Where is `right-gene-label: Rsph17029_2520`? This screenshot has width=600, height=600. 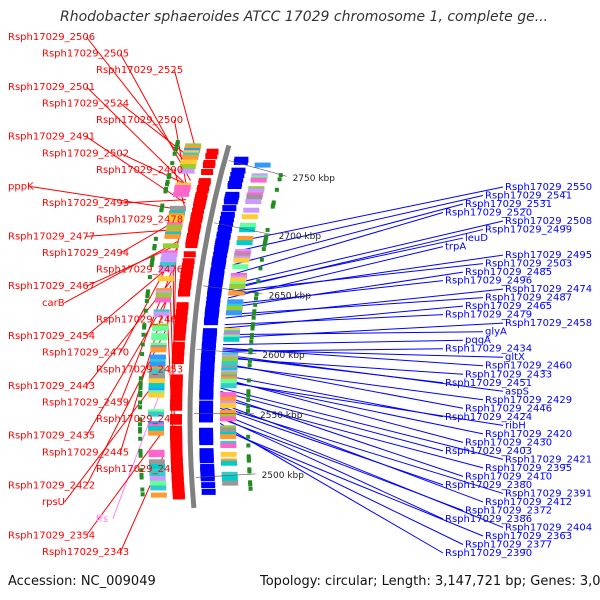
right-gene-label: Rsph17029_2520 is located at coordinates (488, 213).